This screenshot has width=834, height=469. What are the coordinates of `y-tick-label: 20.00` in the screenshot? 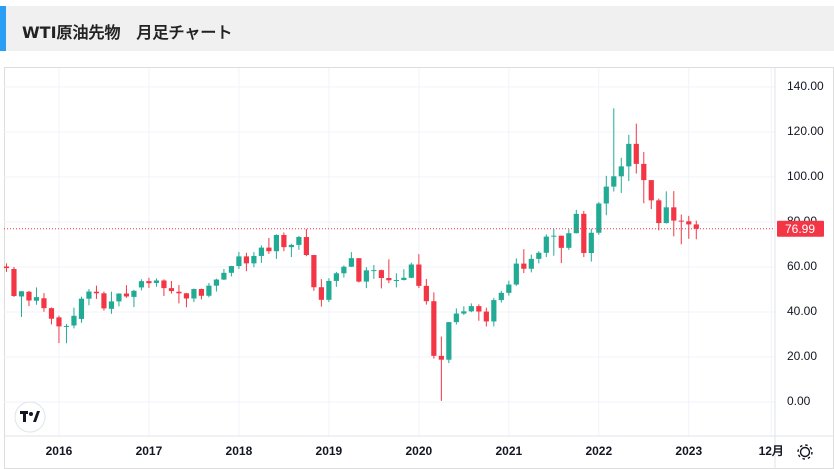 It's located at (802, 356).